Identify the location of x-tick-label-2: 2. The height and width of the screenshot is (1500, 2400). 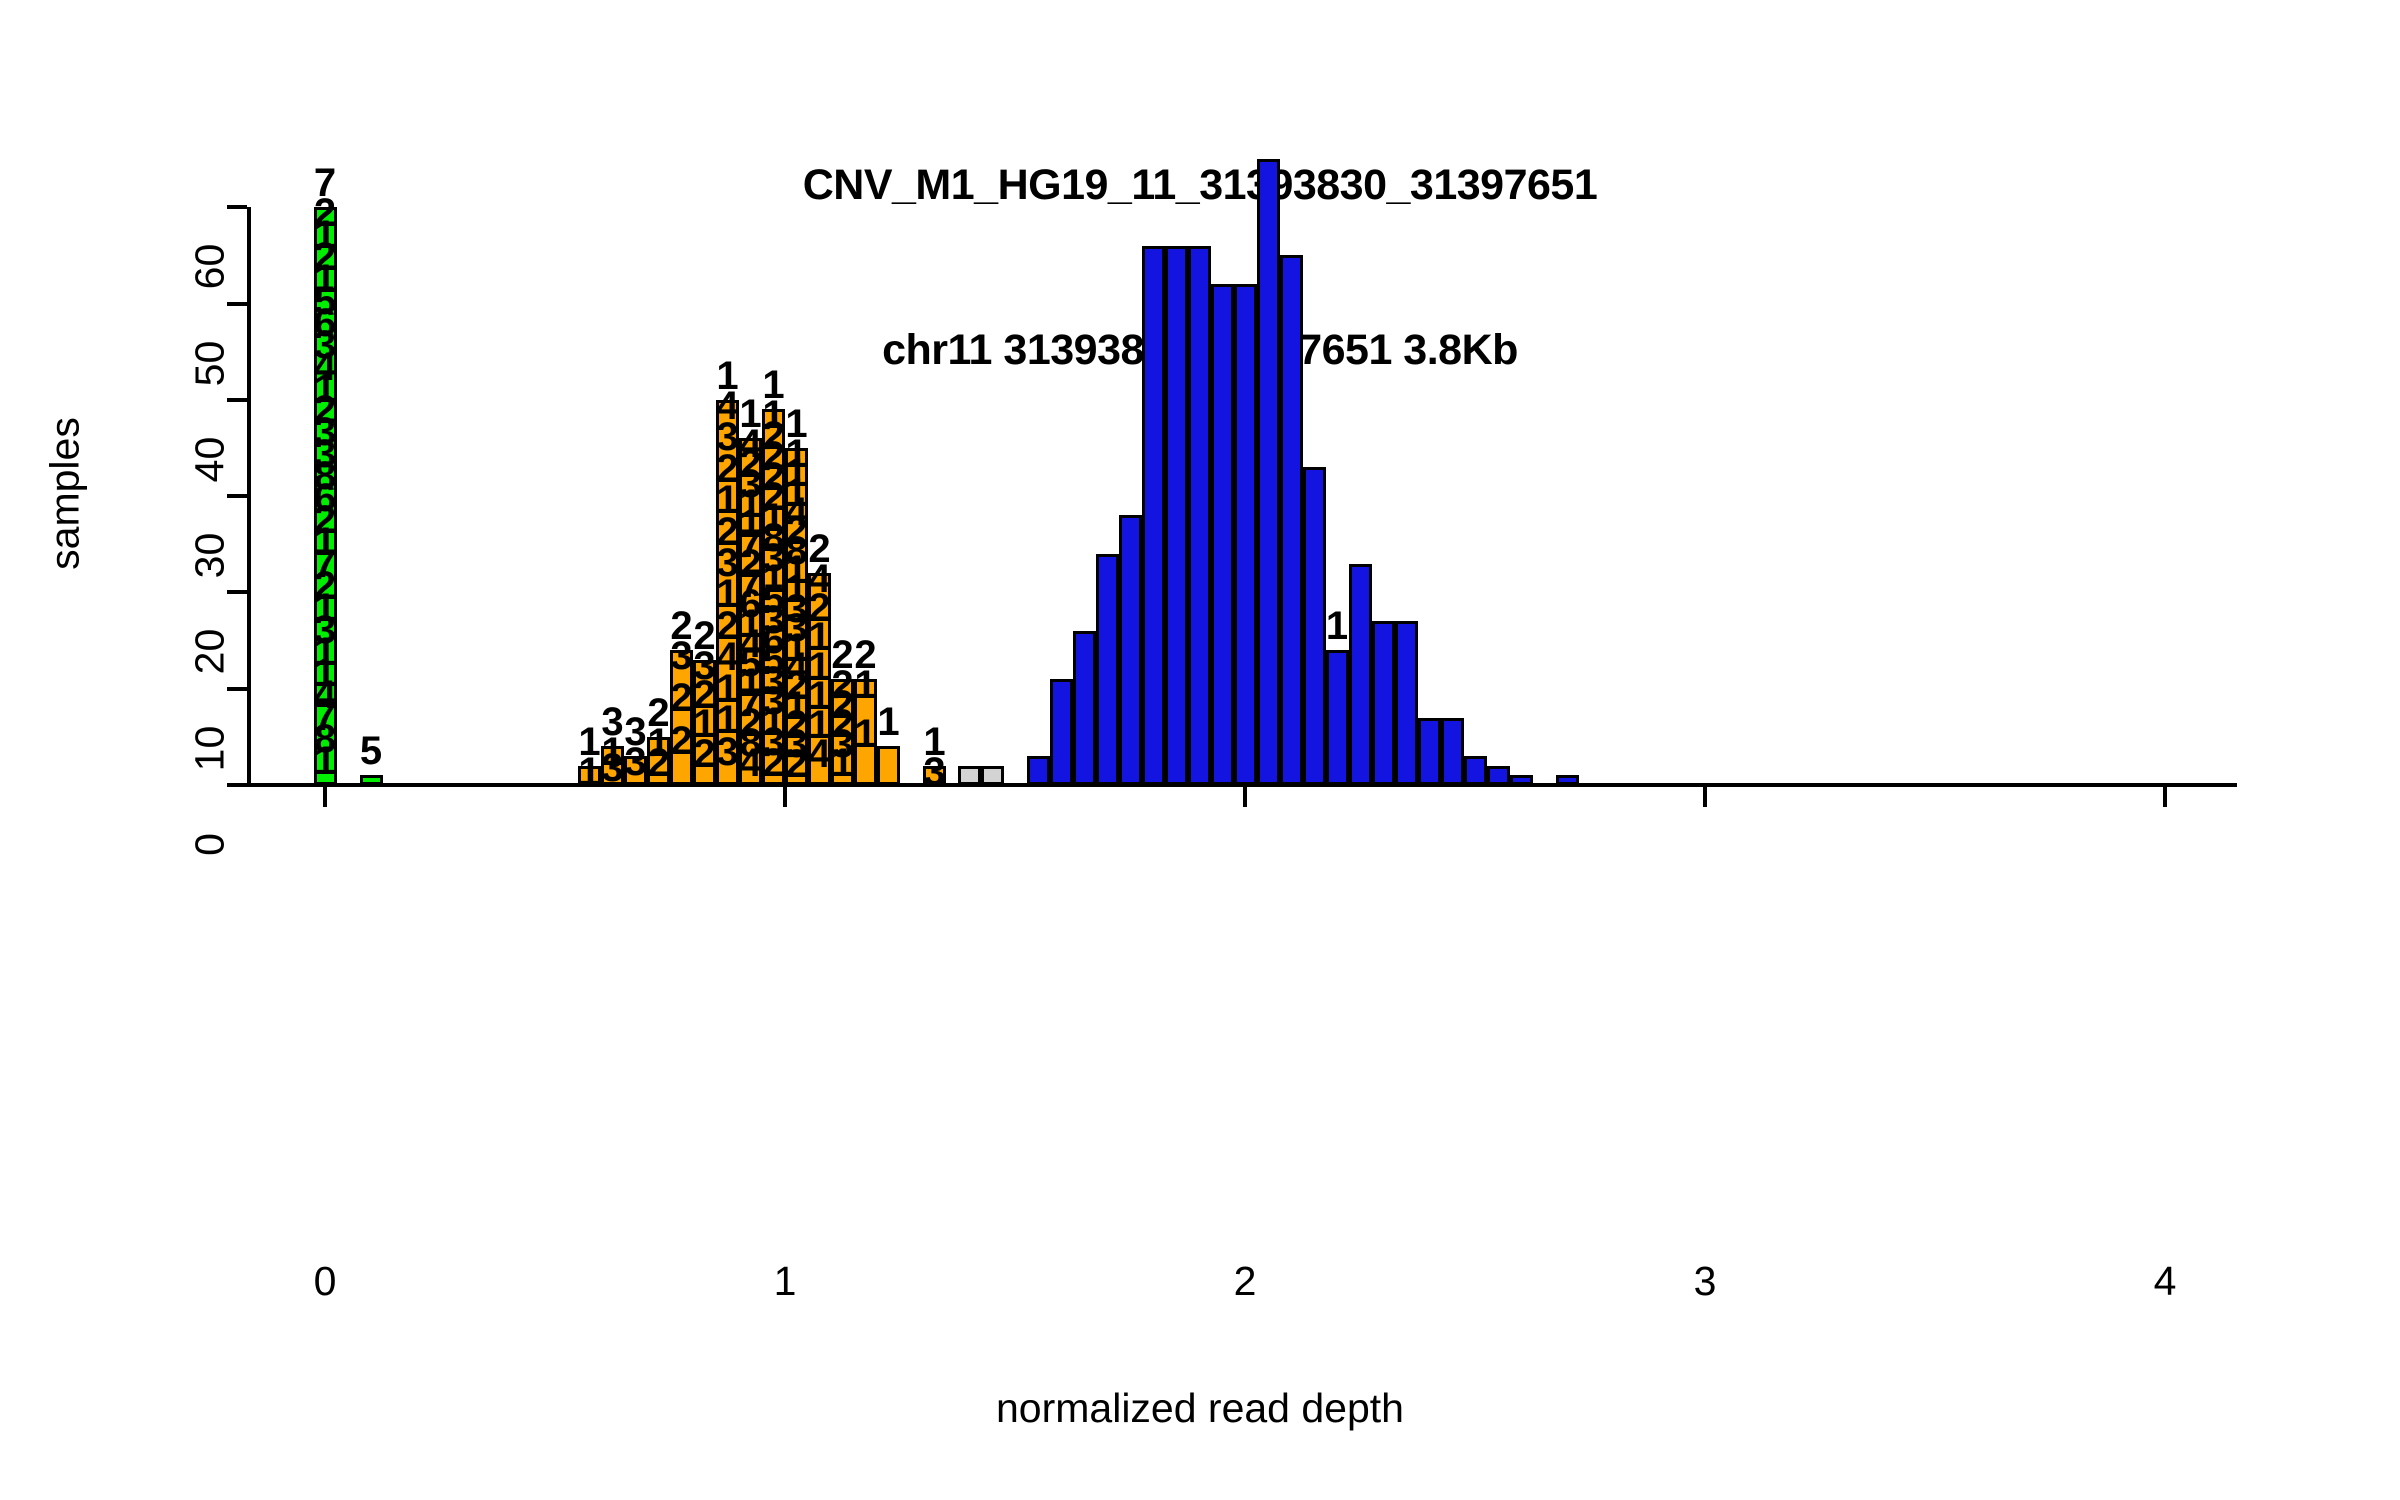
(1245, 1281).